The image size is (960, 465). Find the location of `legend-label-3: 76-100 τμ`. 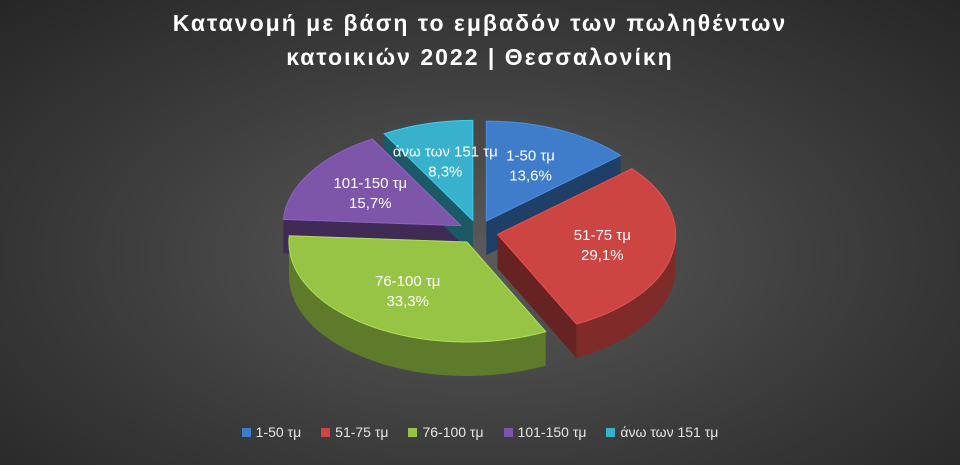

legend-label-3: 76-100 τμ is located at coordinates (453, 432).